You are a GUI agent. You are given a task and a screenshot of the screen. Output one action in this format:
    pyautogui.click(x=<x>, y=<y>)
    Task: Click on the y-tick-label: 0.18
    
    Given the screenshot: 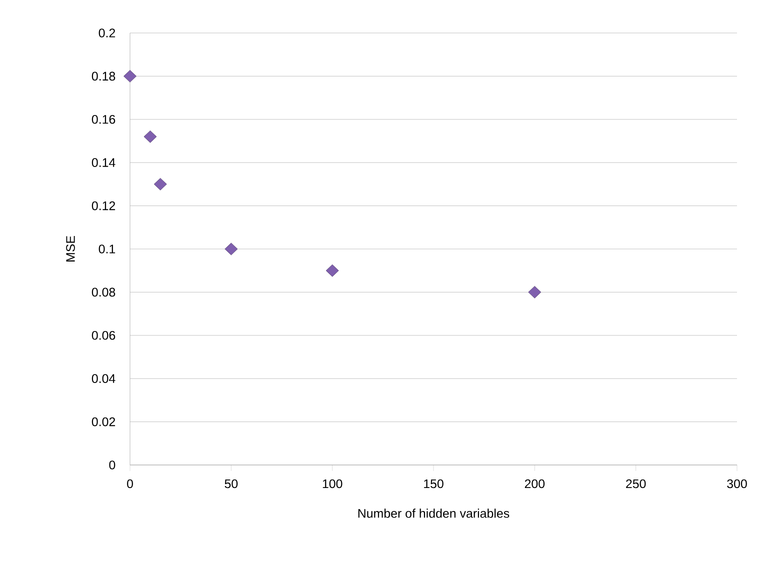 What is the action you would take?
    pyautogui.click(x=104, y=76)
    